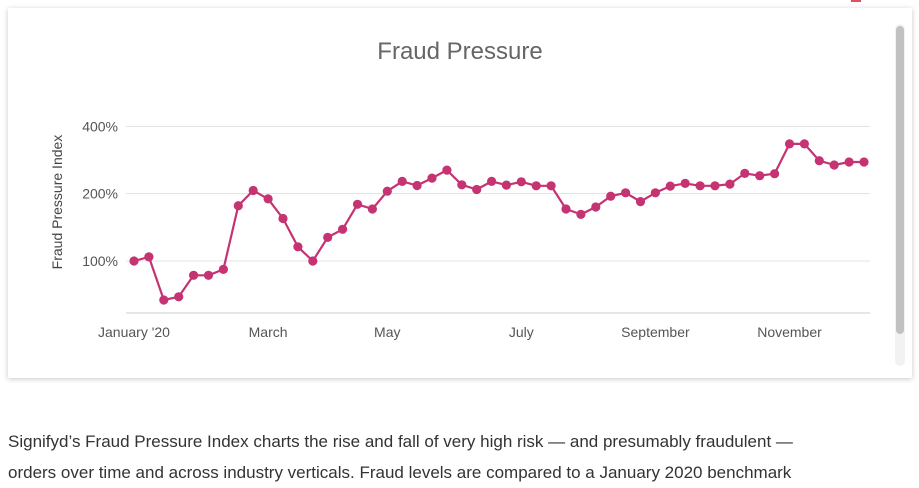  I want to click on y-tick-label: 400%, so click(100, 127).